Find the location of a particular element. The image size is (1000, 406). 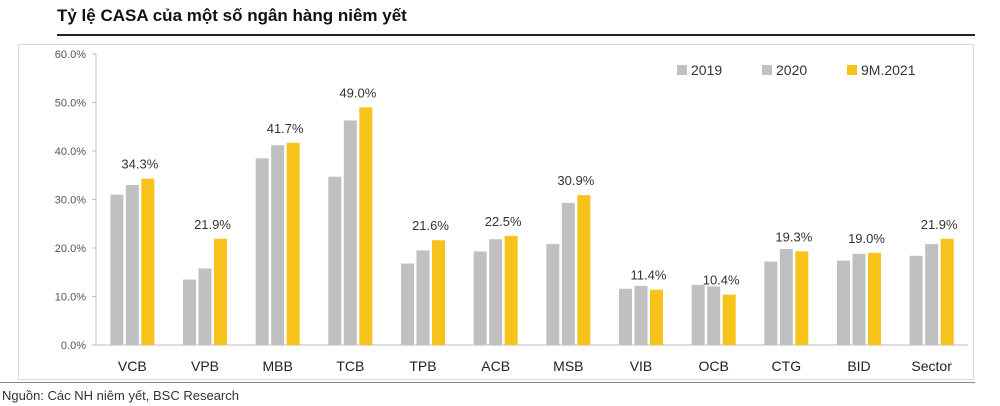

x-category-label: VPB is located at coordinates (205, 366).